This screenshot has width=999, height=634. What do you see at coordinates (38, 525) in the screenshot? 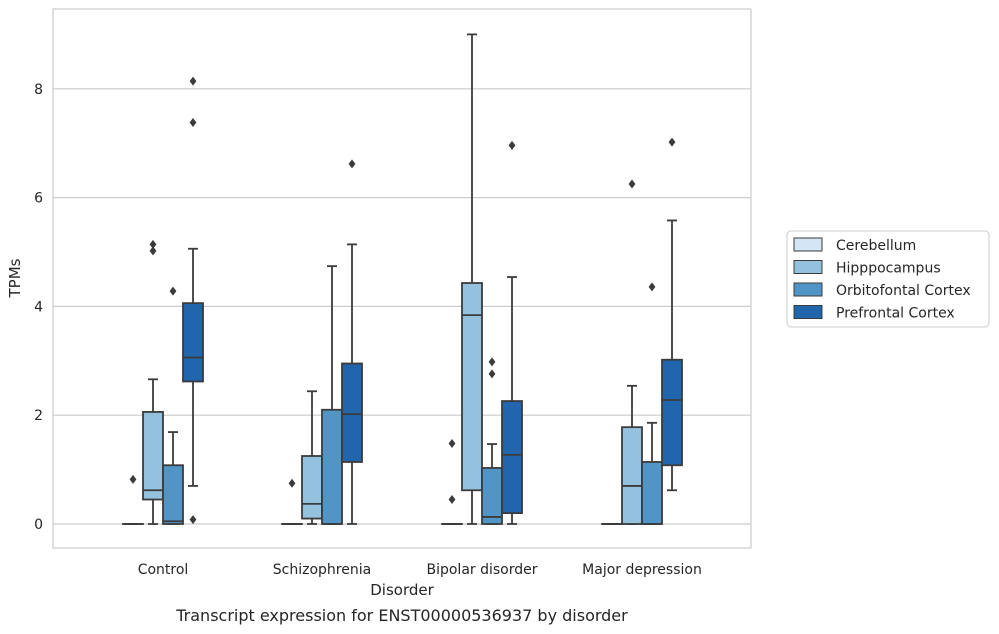
I see `y-tick-label: 0` at bounding box center [38, 525].